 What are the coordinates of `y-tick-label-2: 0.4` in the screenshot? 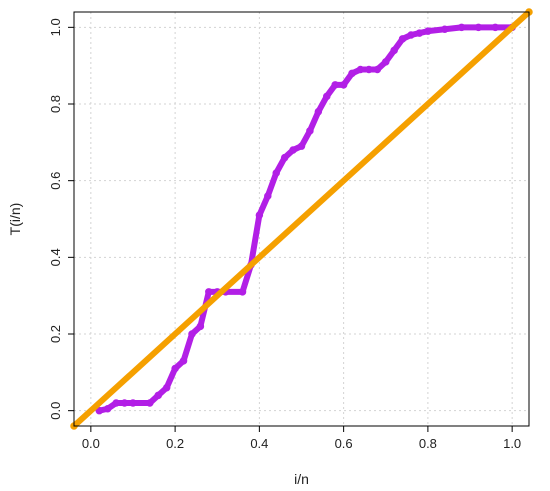 It's located at (55, 257).